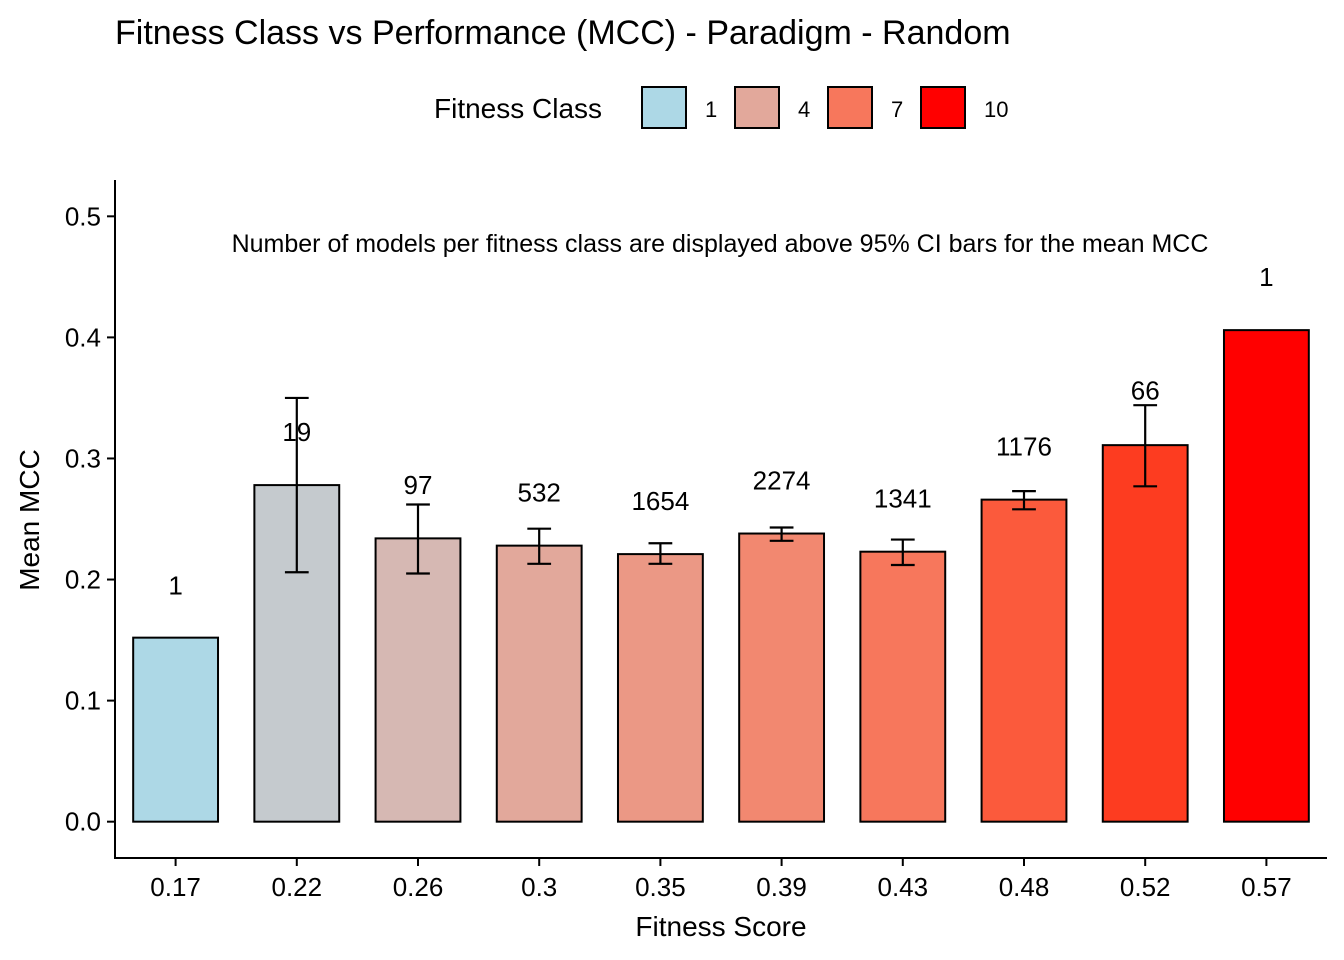  Describe the element at coordinates (996, 109) in the screenshot. I see `legend-label-10: 10` at that location.